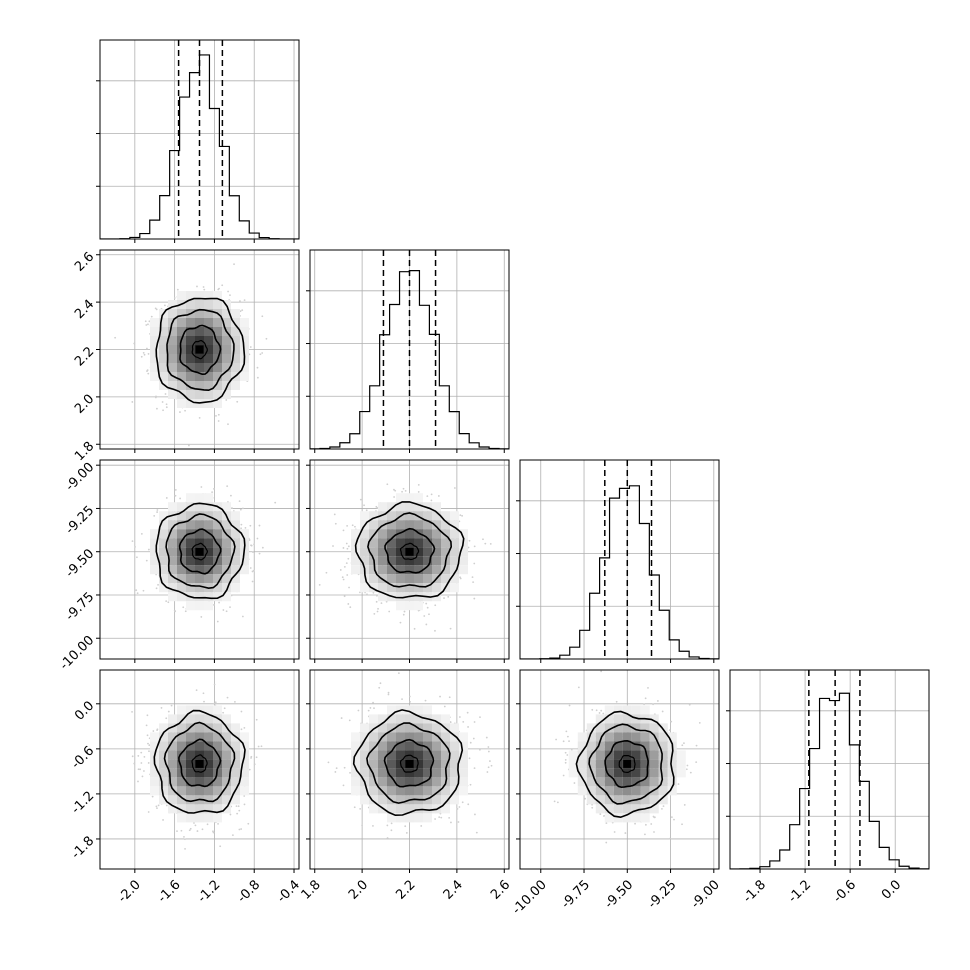  I want to click on y-tick-label: 2.6, so click(84, 261).